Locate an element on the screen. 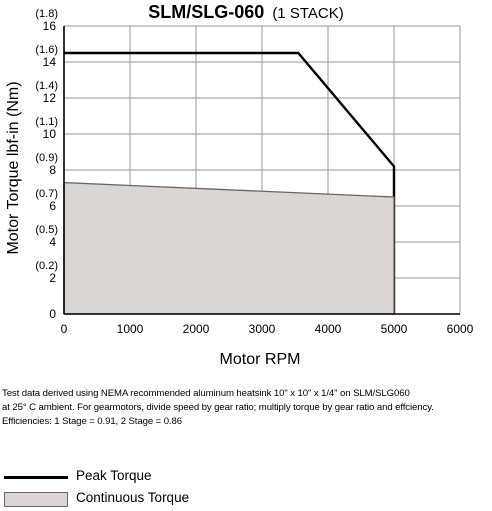  y-tick-label-0: 0 is located at coordinates (52, 314).